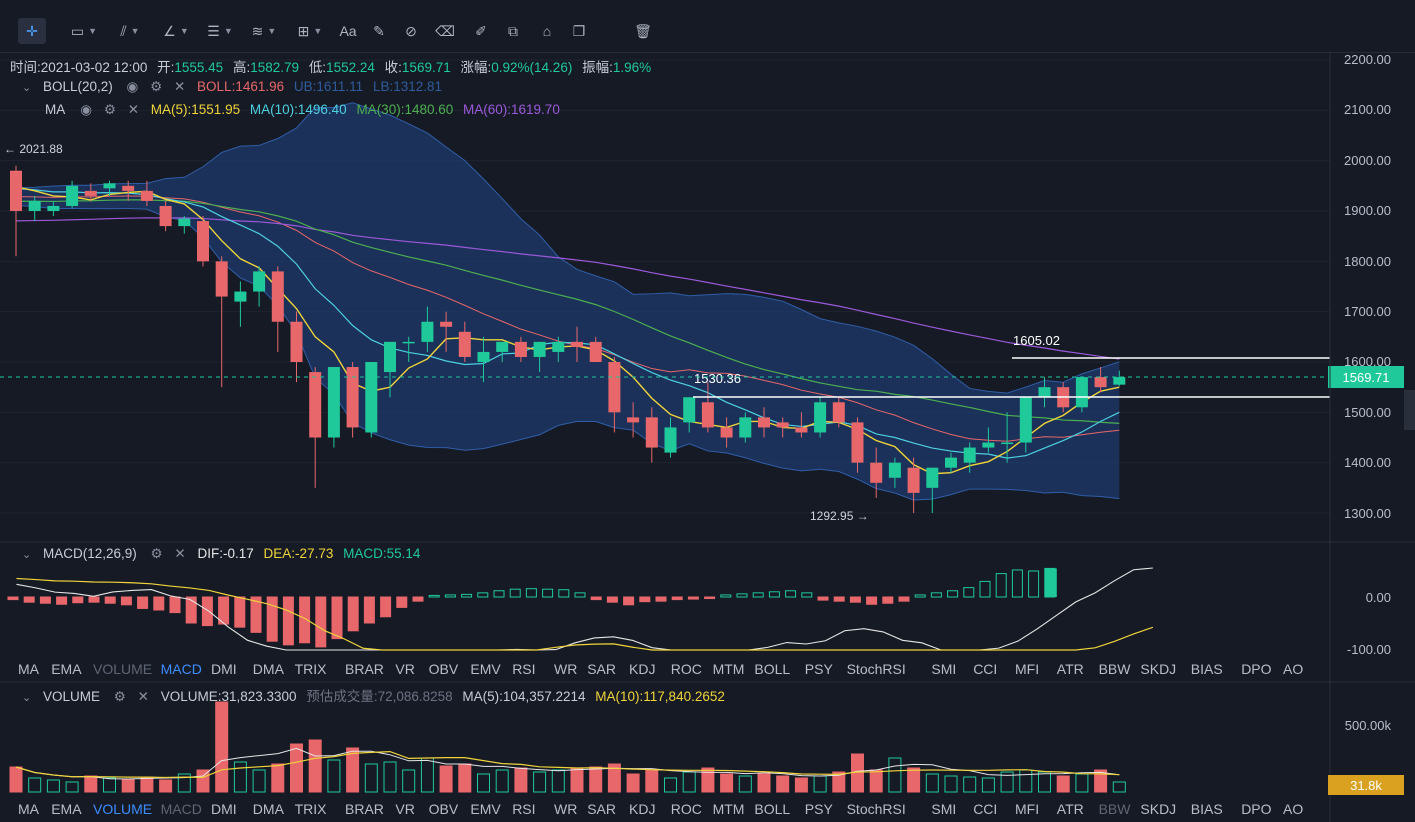 This screenshot has width=1415, height=822. I want to click on crosshair-tool: ✛, so click(32, 31).